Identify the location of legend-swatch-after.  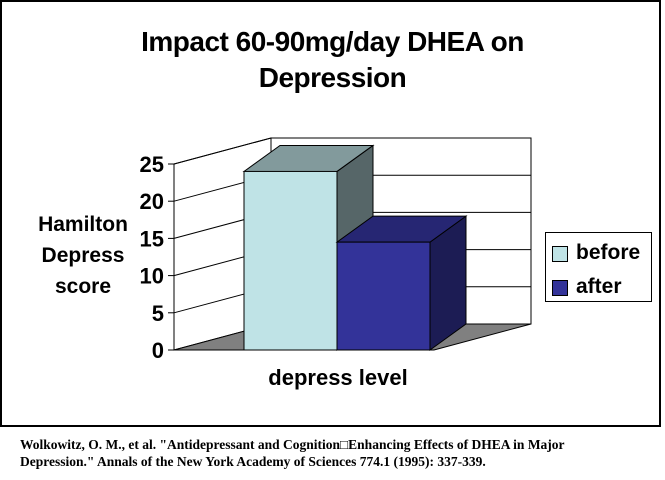
(560, 288).